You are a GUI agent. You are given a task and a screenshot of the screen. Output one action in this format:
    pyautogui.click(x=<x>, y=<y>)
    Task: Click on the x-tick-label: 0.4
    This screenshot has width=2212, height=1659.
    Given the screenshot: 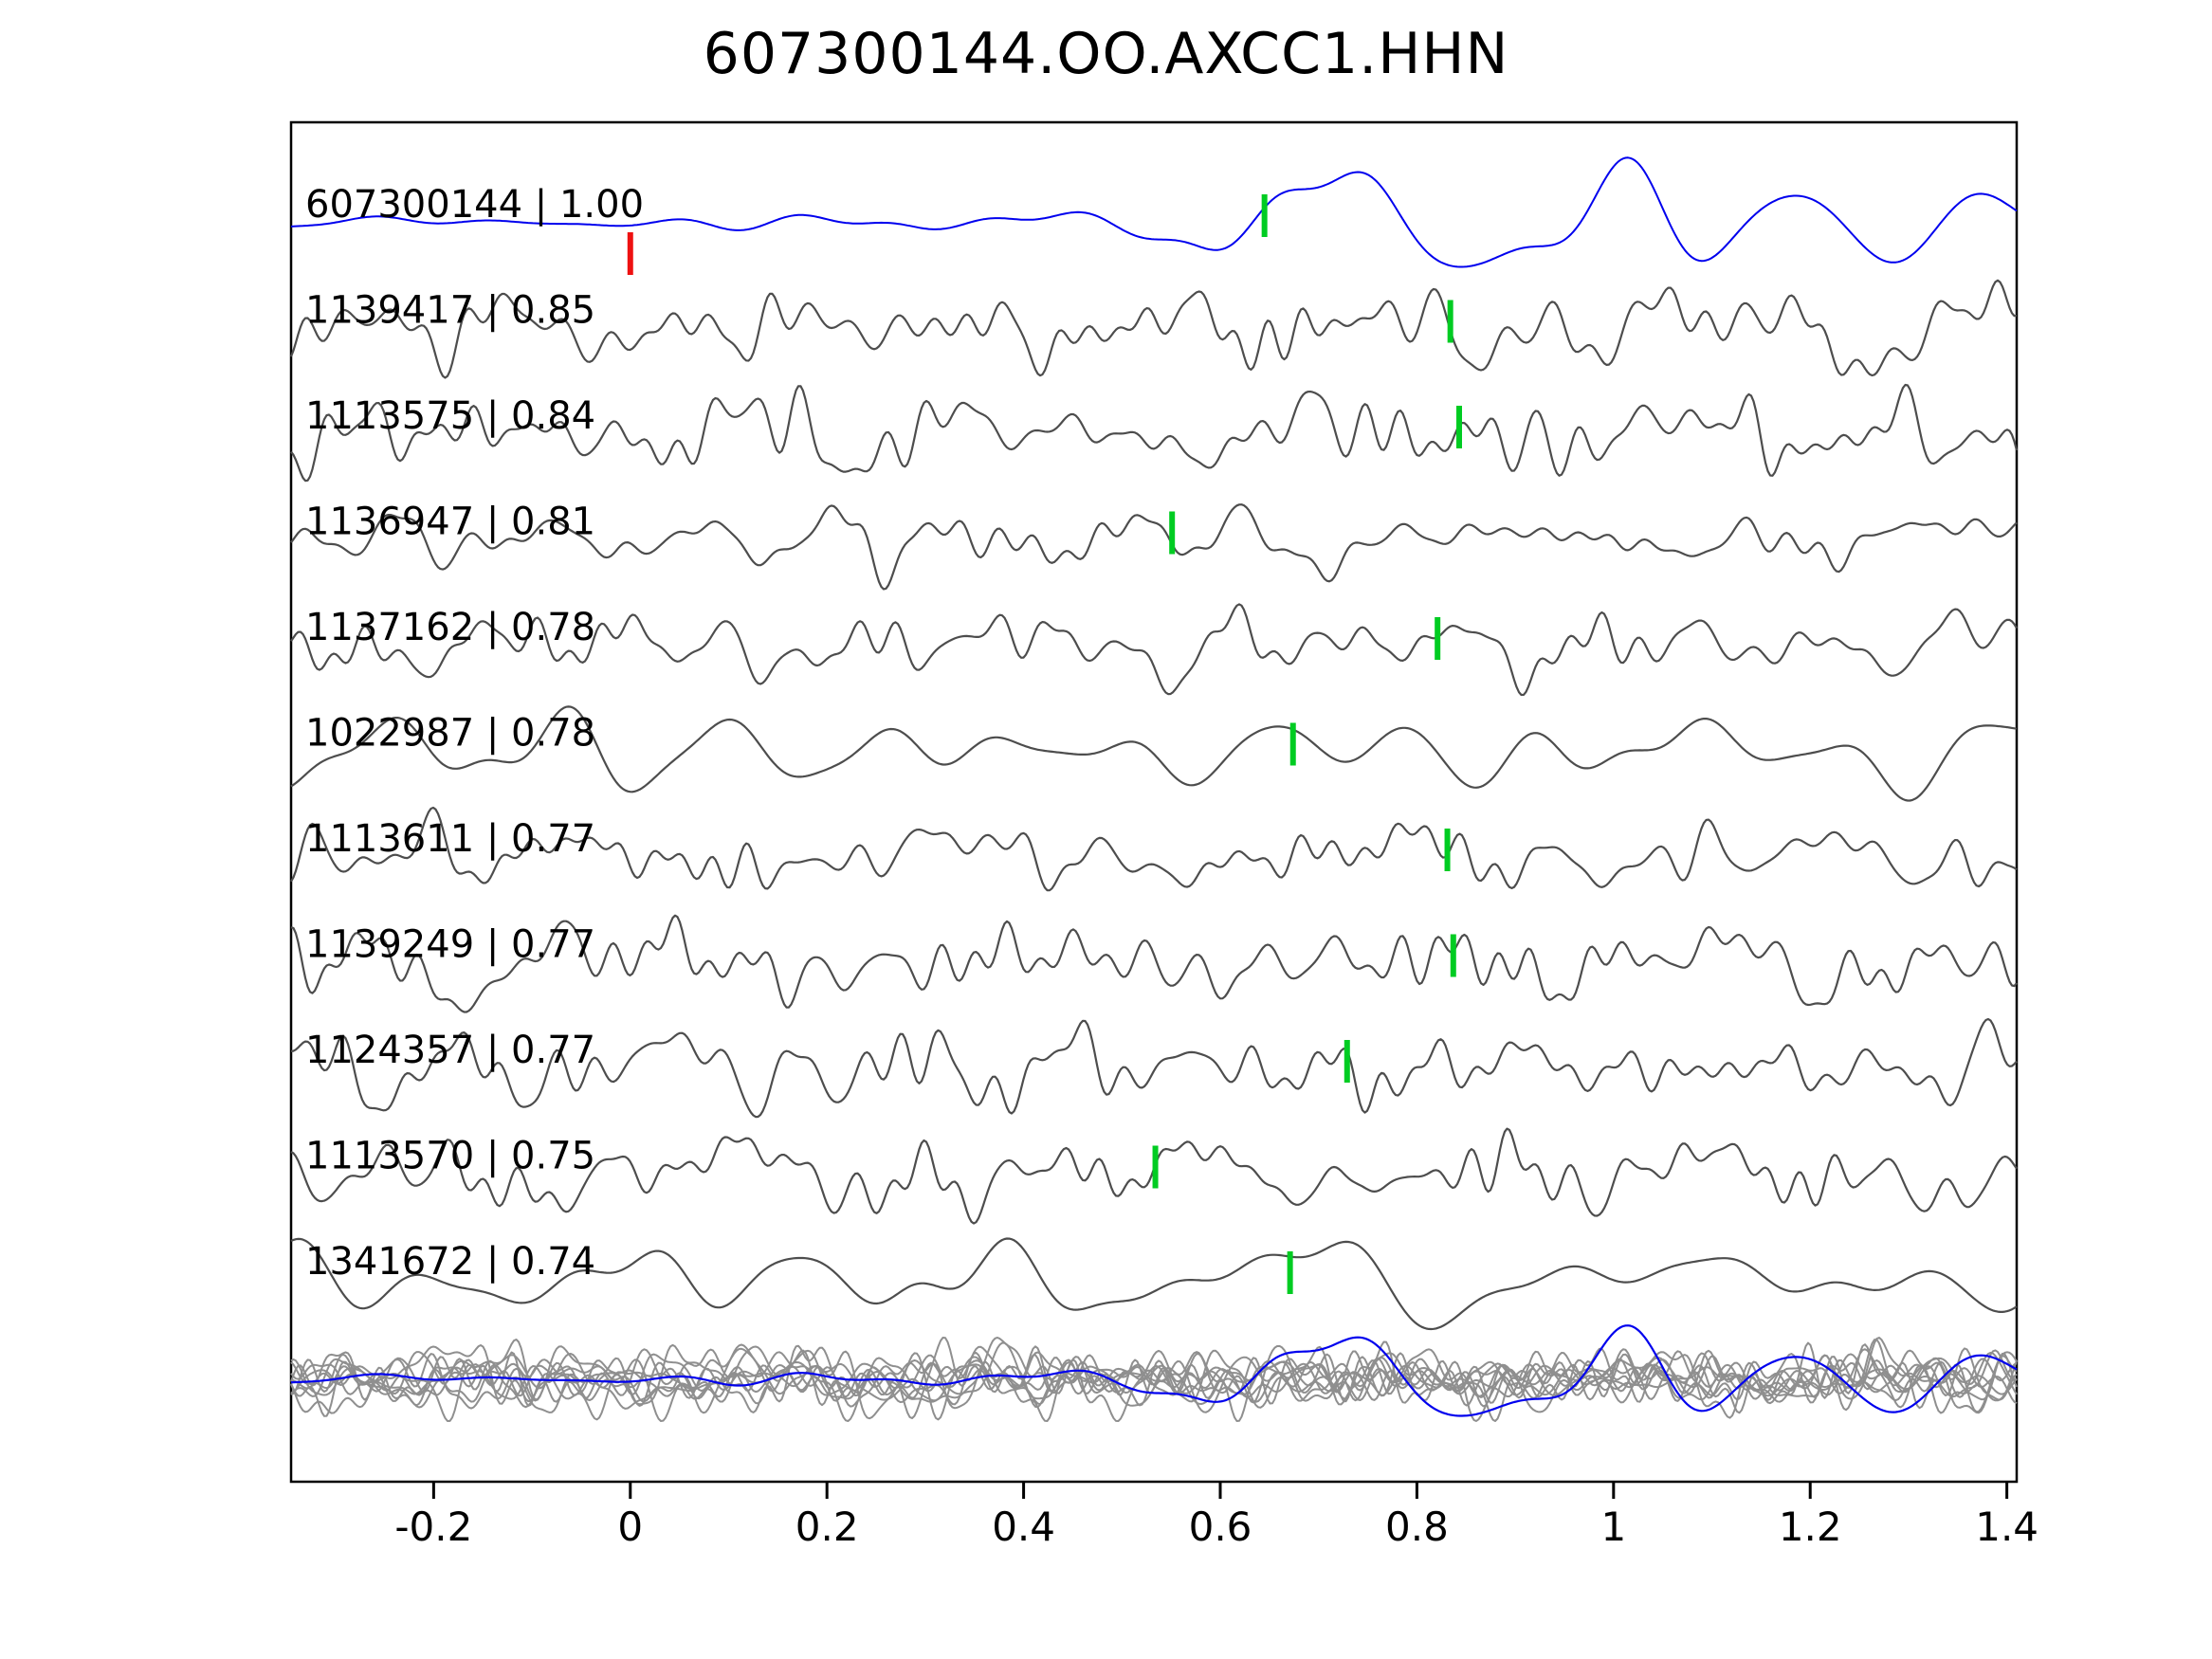 What is the action you would take?
    pyautogui.click(x=1023, y=1527)
    